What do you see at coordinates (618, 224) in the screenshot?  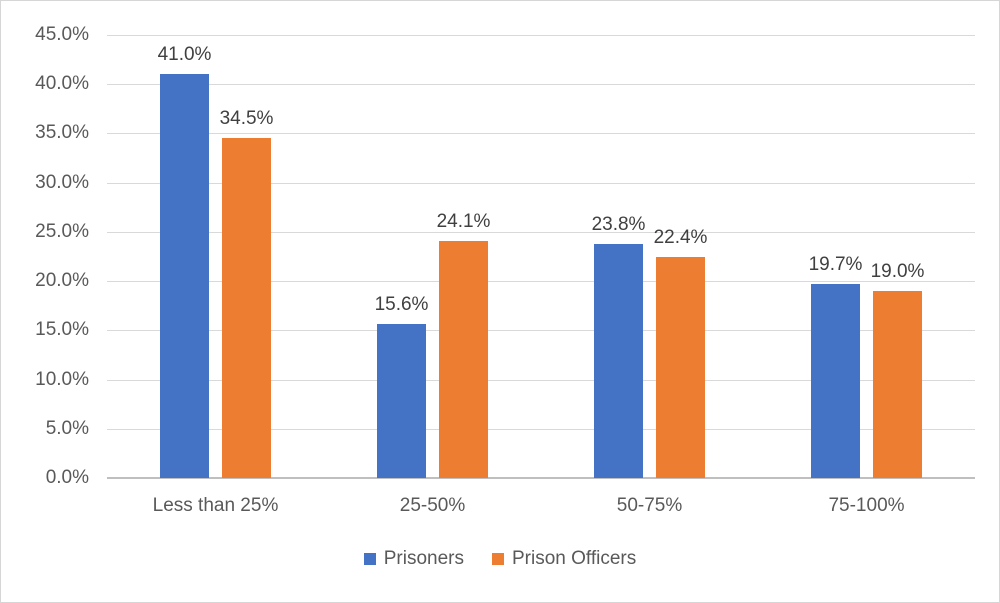 I see `data-label: 23.8%` at bounding box center [618, 224].